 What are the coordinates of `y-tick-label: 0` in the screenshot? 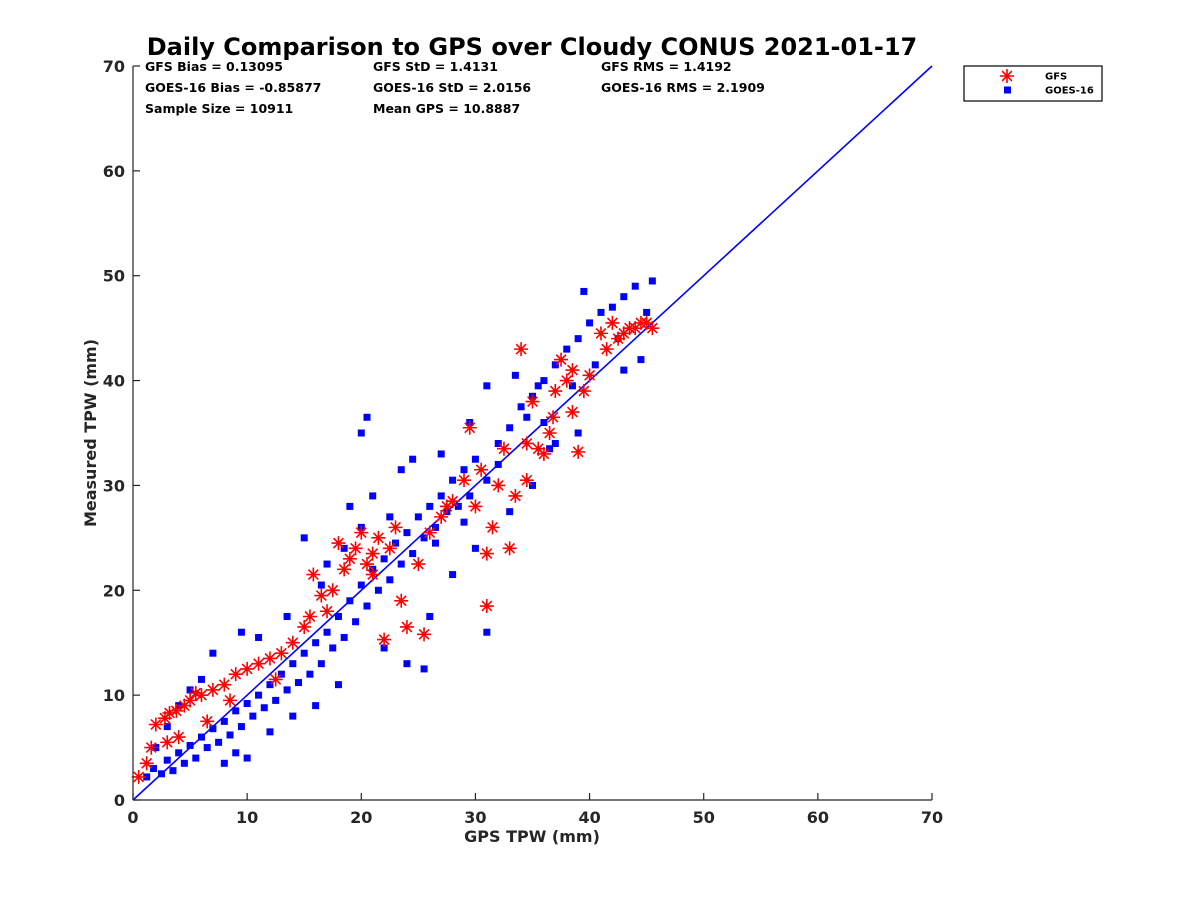 It's located at (119, 800).